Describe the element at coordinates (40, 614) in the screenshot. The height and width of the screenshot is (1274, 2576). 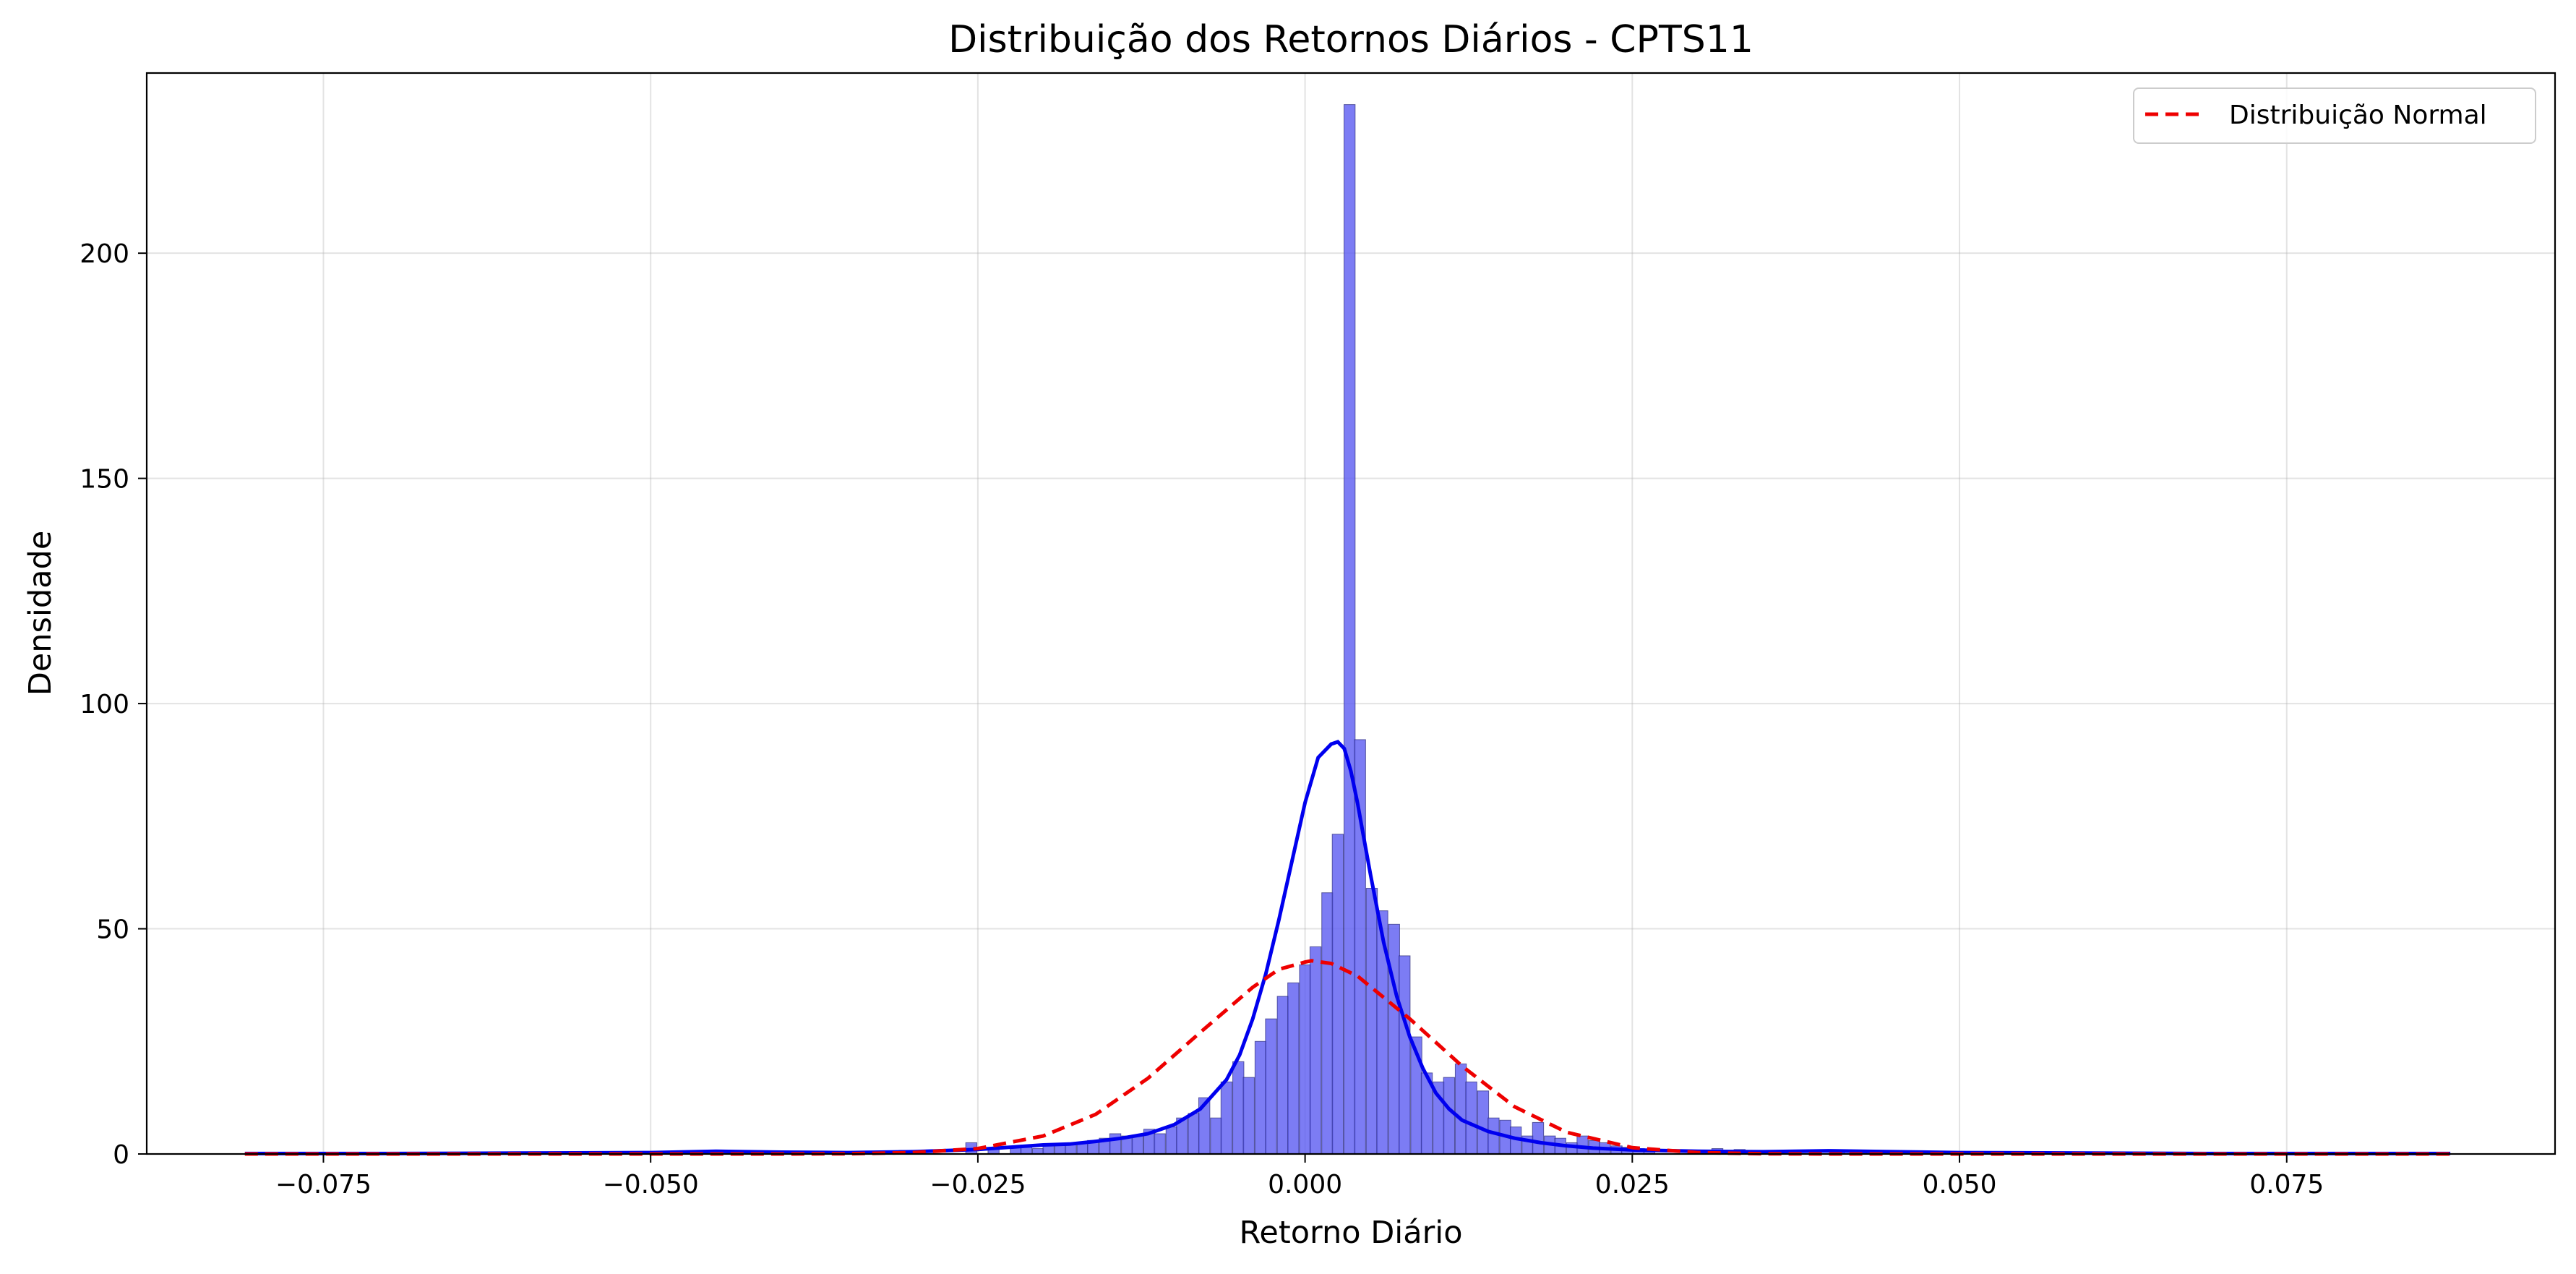
I see `y-axis-label: Densidade` at that location.